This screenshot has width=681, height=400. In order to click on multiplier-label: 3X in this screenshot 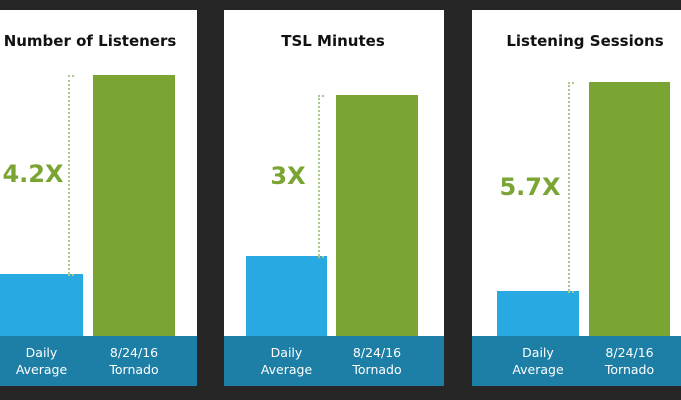, I will do `click(288, 175)`.